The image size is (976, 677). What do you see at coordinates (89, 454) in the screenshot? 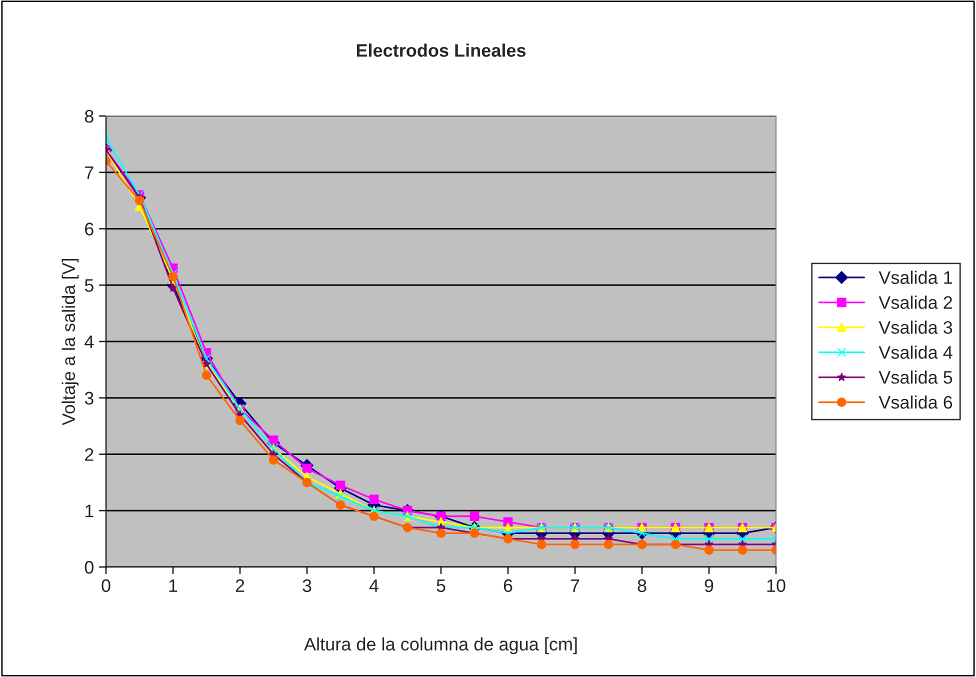
I see `y-tick-label: 2` at bounding box center [89, 454].